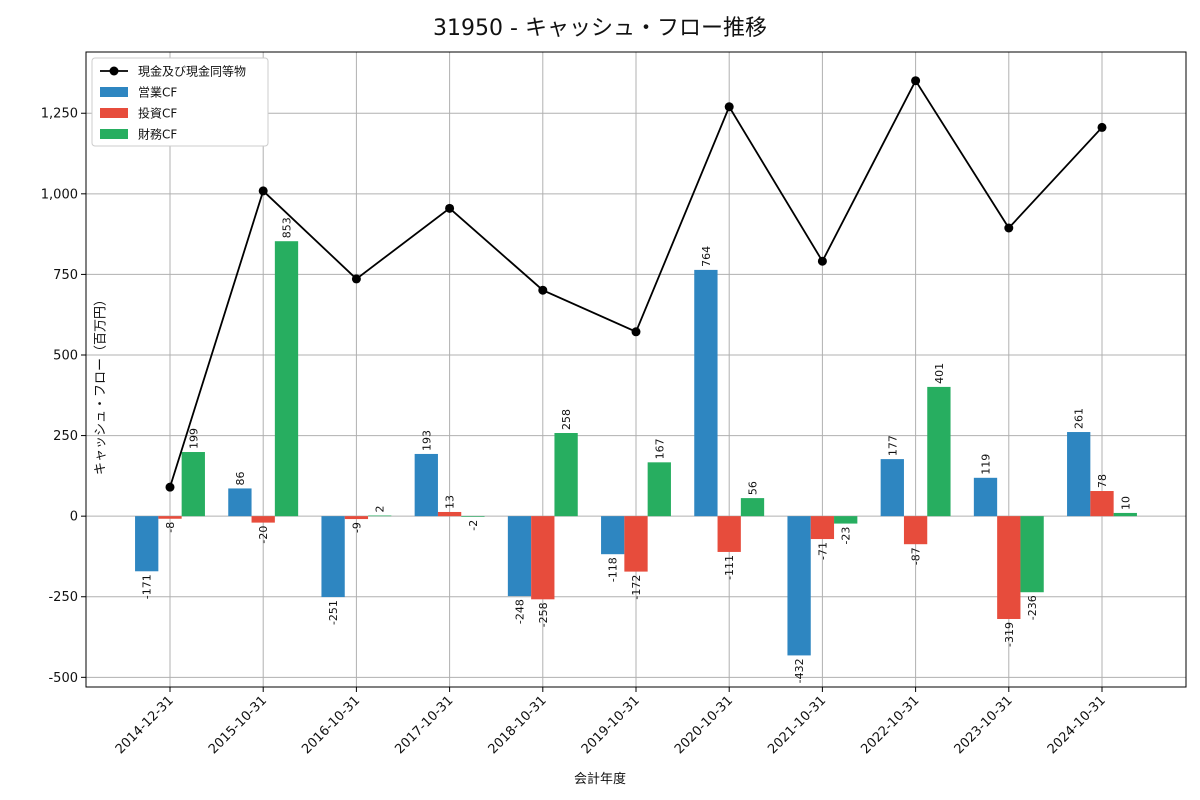  What do you see at coordinates (59, 194) in the screenshot?
I see `y-tick-label: 1,000` at bounding box center [59, 194].